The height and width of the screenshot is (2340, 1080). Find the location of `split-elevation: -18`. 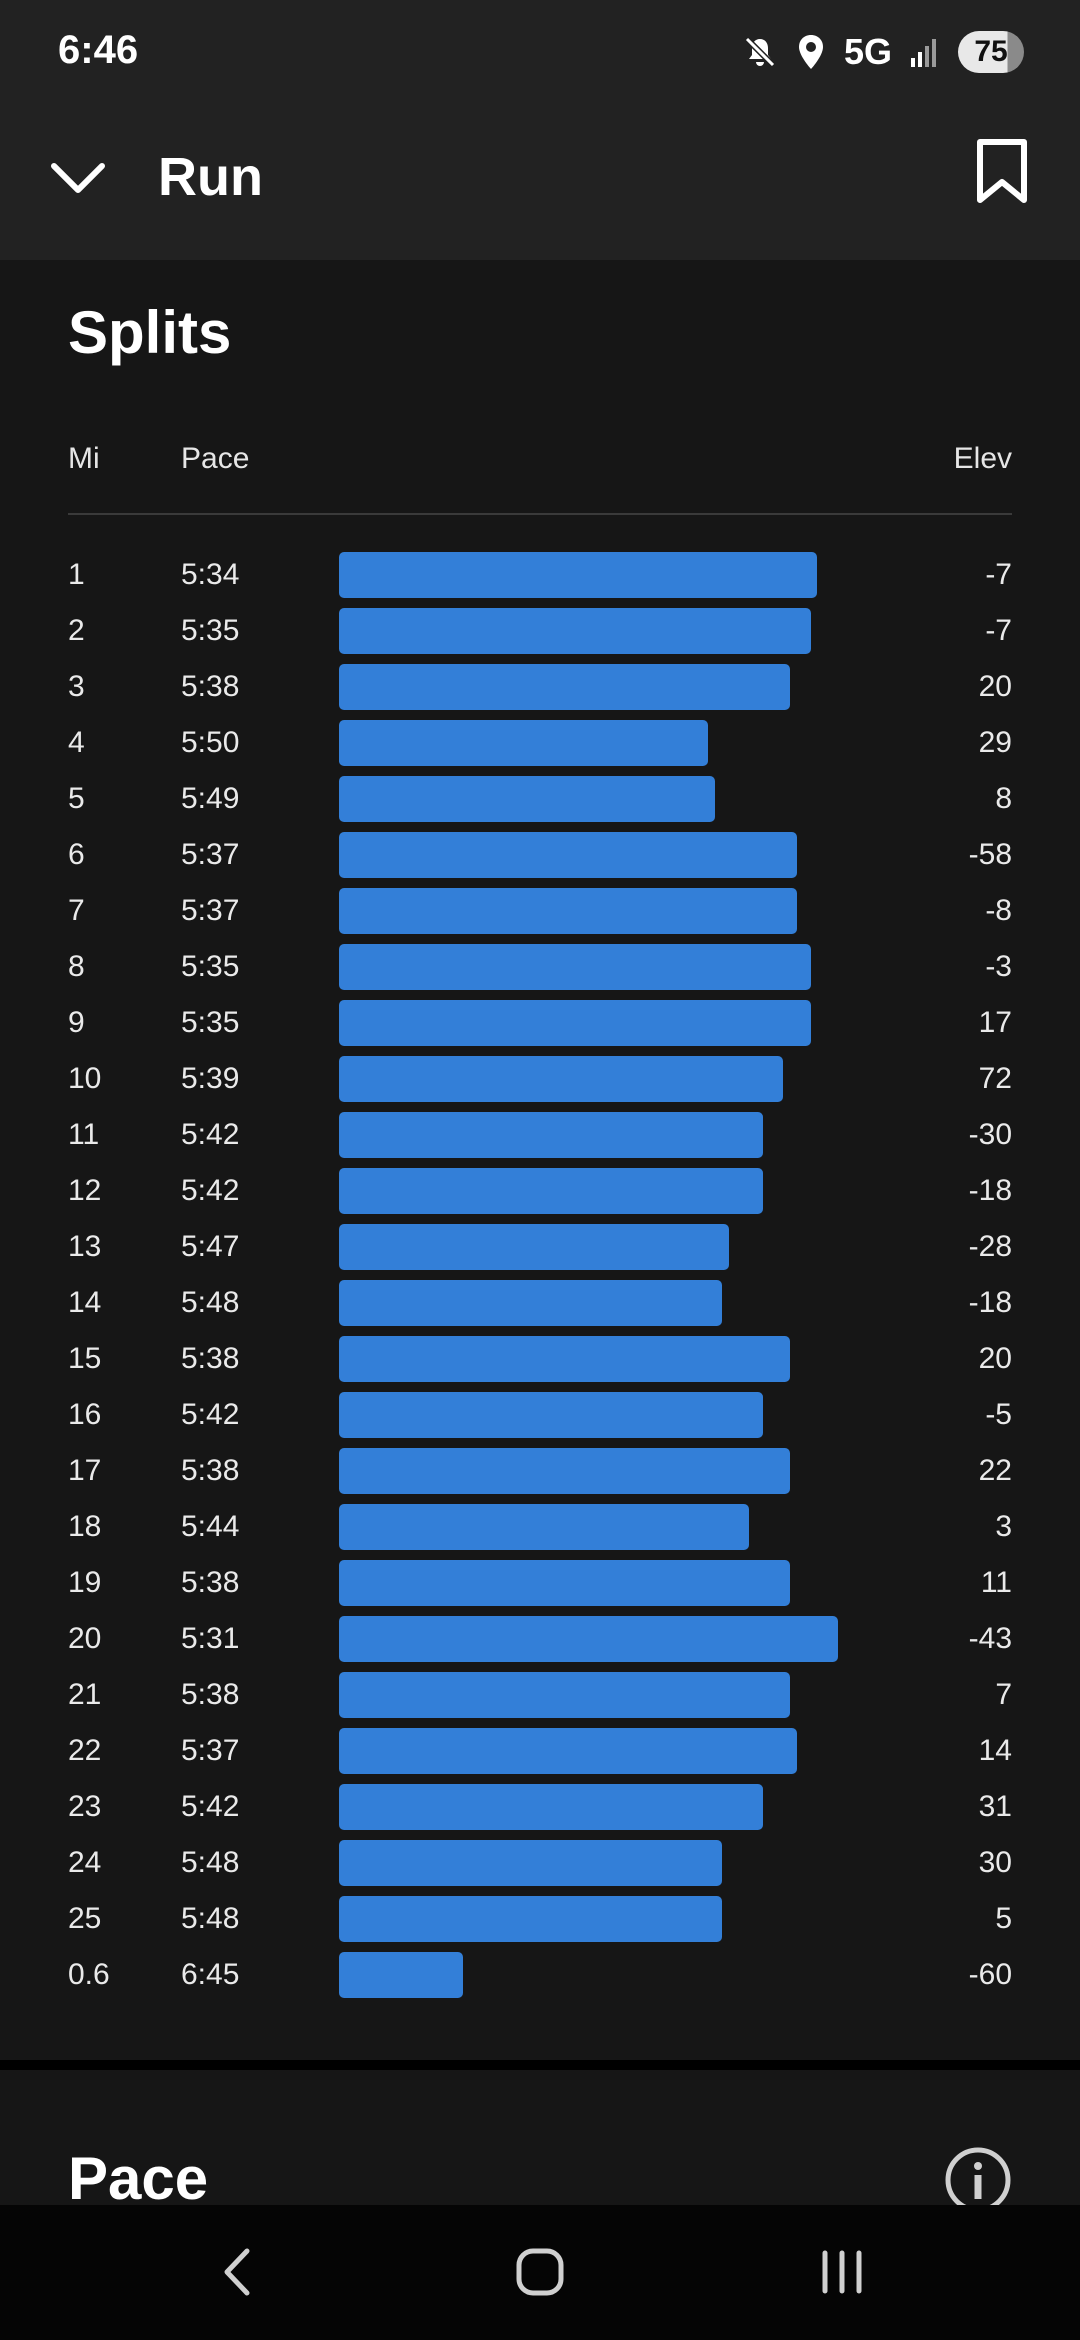

split-elevation: -18 is located at coordinates (990, 1302).